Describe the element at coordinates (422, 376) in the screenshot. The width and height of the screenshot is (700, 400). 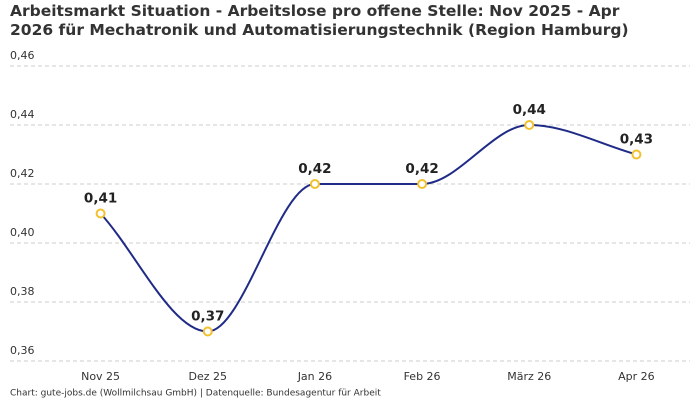
I see `x-tick-label: Feb 26` at that location.